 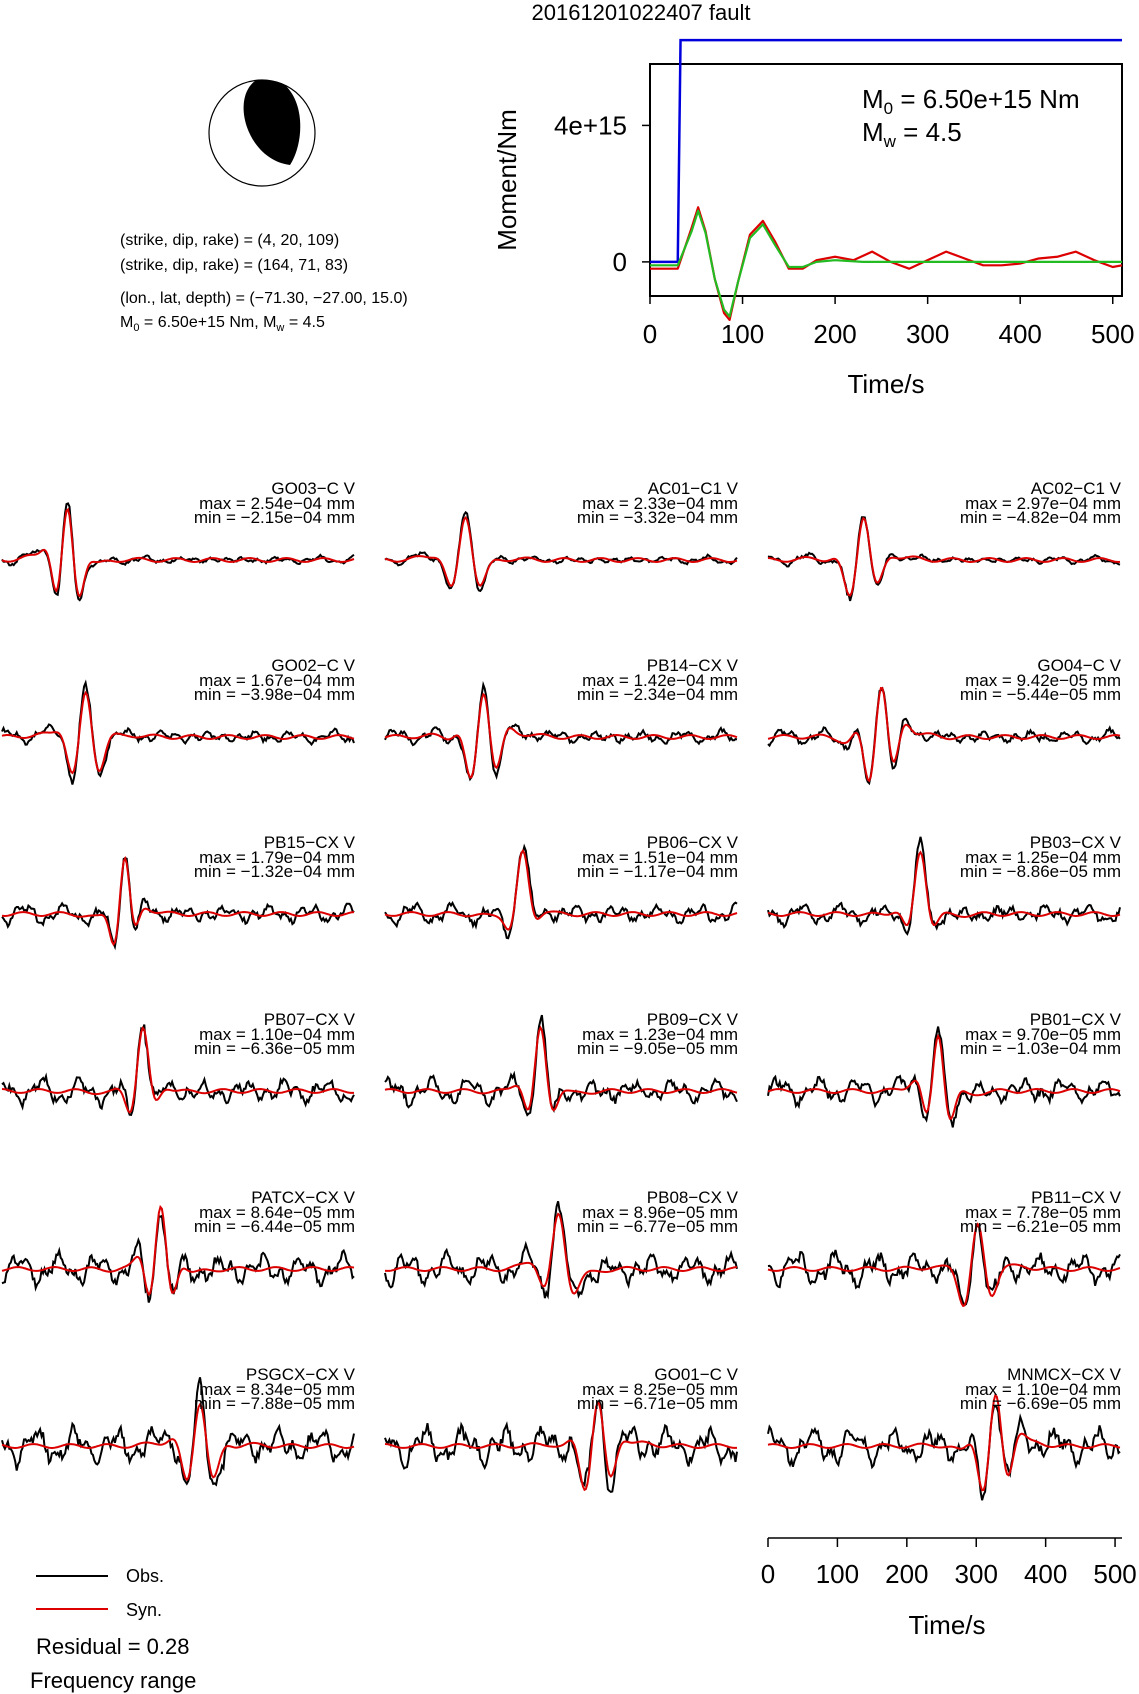 I want to click on station-name: GO04−C V, so click(x=1079, y=665).